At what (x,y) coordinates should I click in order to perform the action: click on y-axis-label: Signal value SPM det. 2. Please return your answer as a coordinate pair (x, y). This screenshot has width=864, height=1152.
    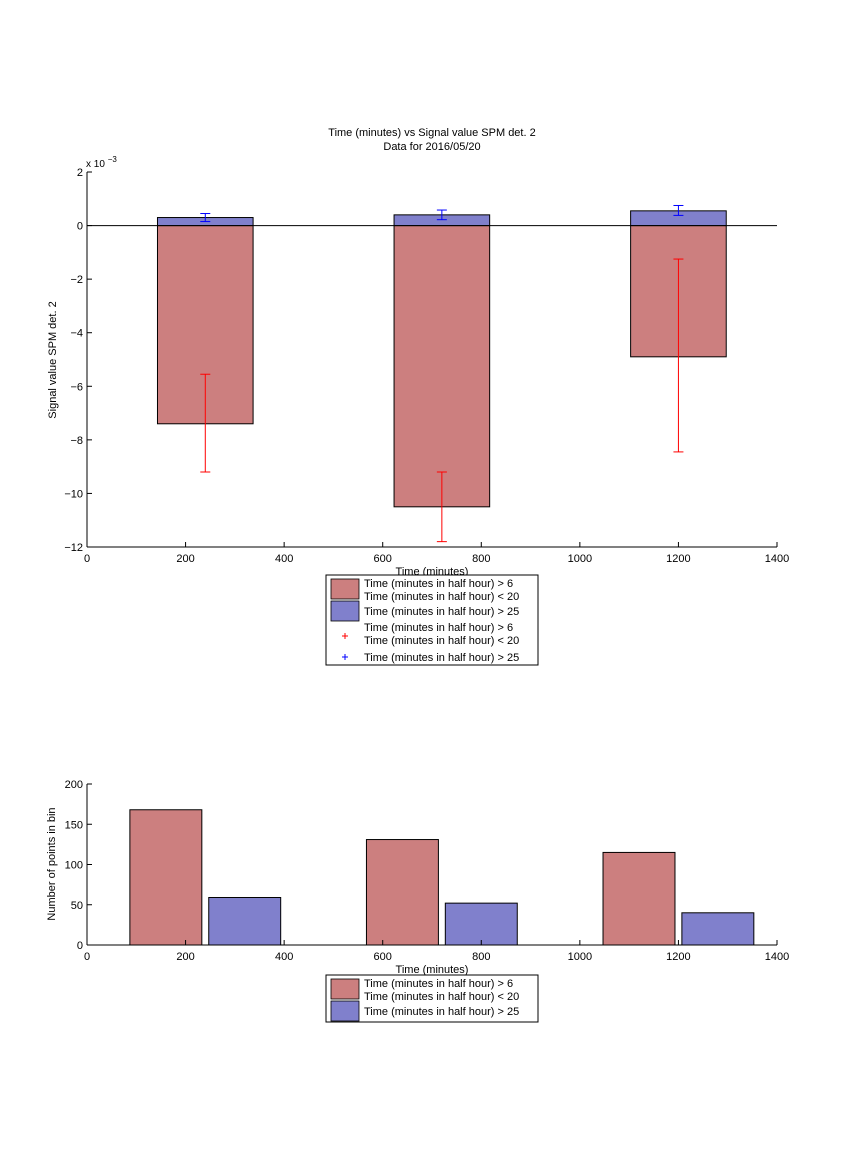
    Looking at the image, I should click on (53, 359).